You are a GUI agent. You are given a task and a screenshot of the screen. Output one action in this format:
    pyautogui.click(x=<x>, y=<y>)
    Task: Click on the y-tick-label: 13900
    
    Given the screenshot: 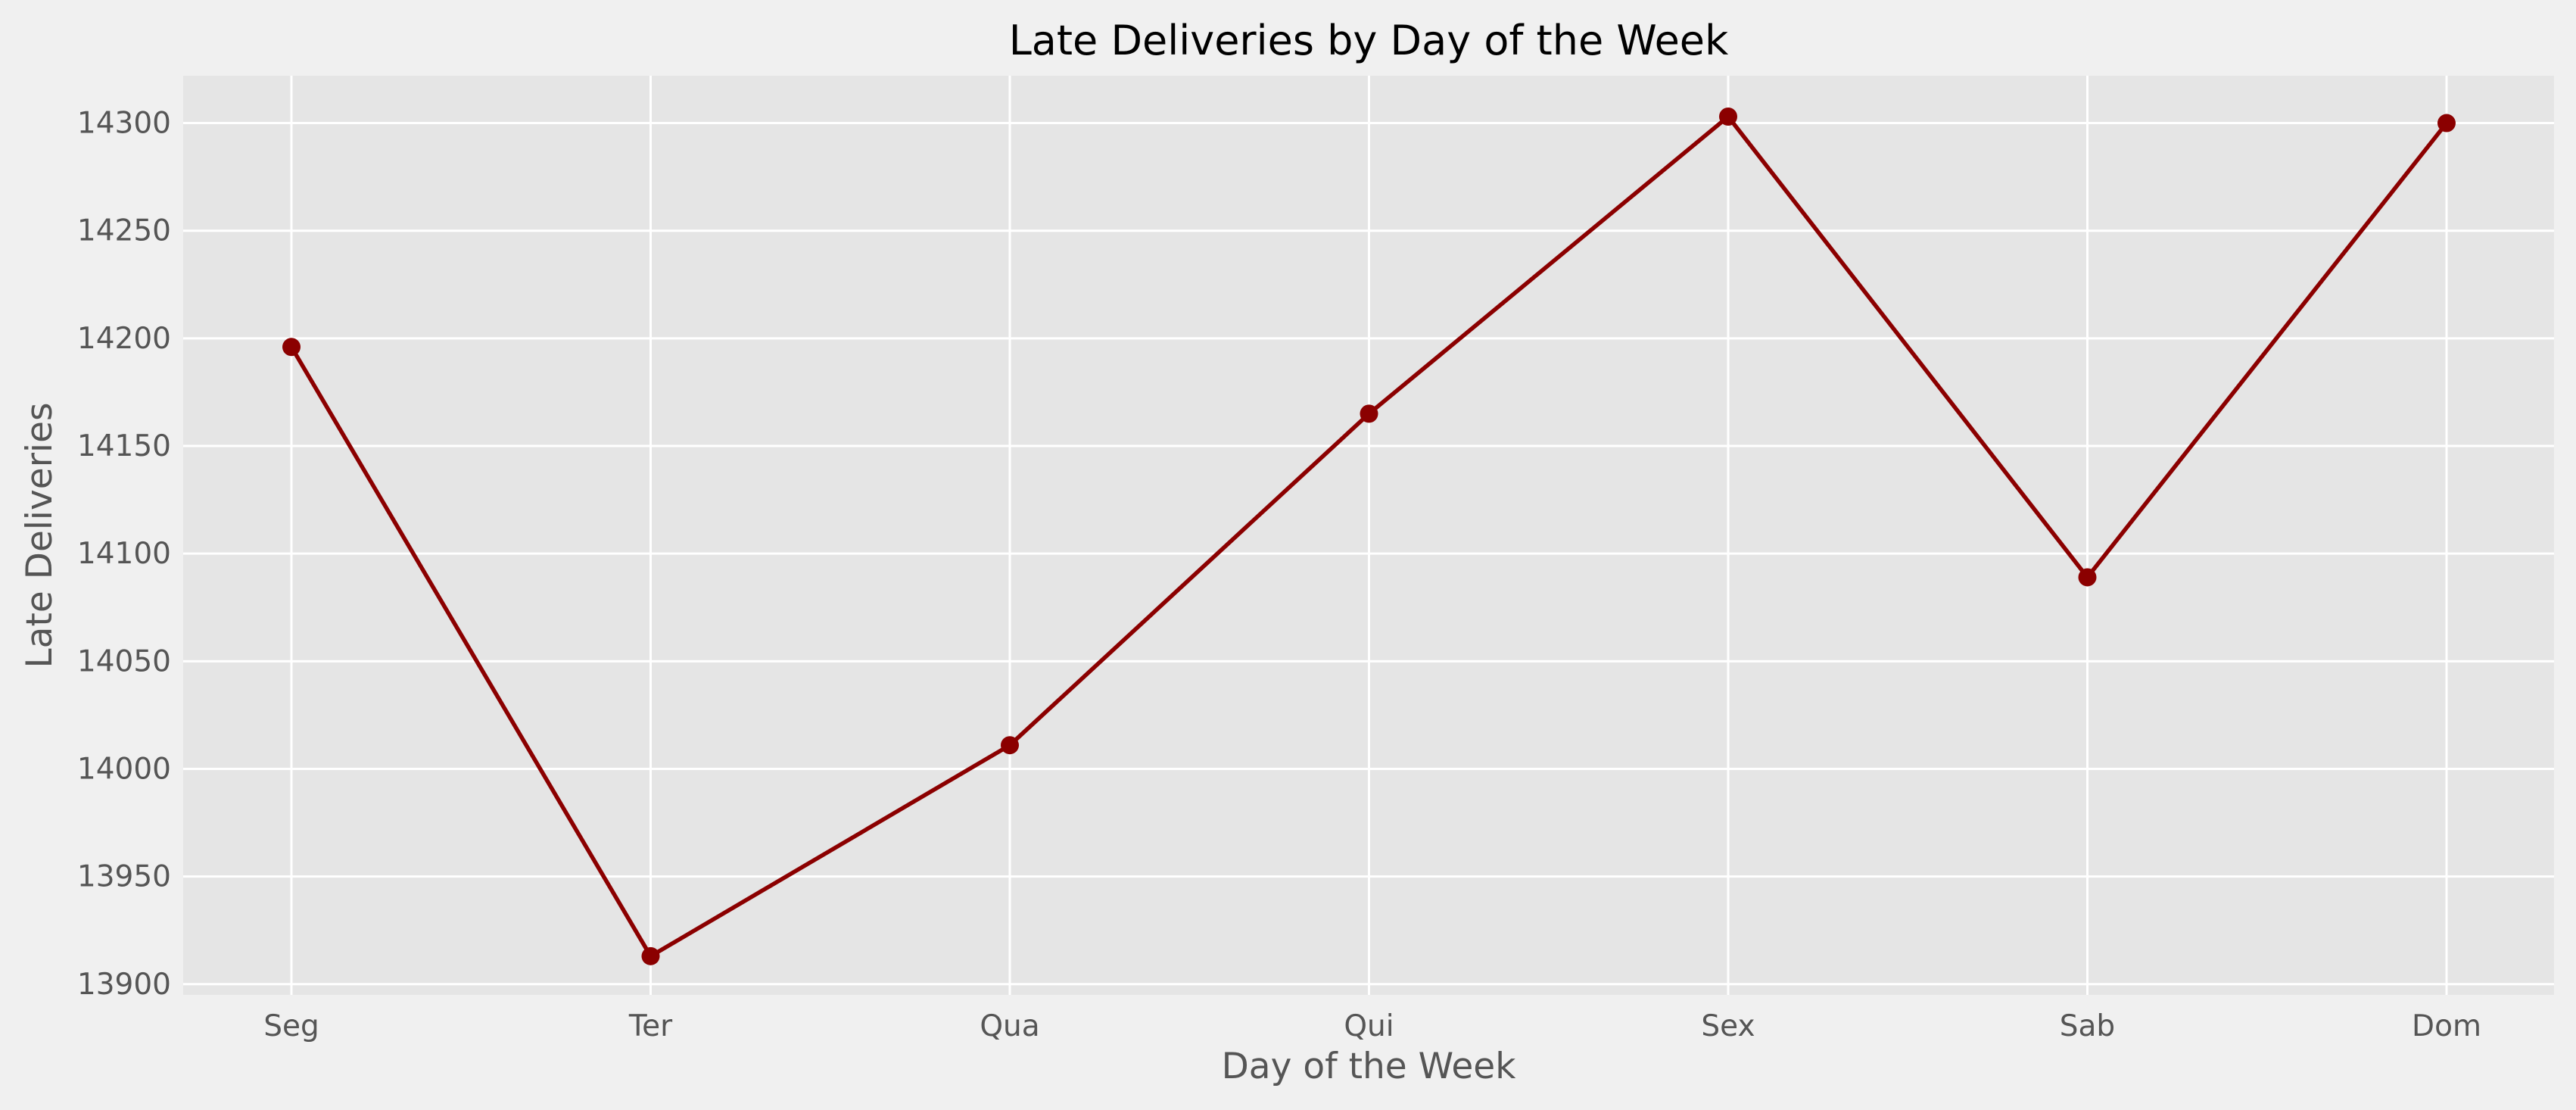 What is the action you would take?
    pyautogui.click(x=124, y=985)
    